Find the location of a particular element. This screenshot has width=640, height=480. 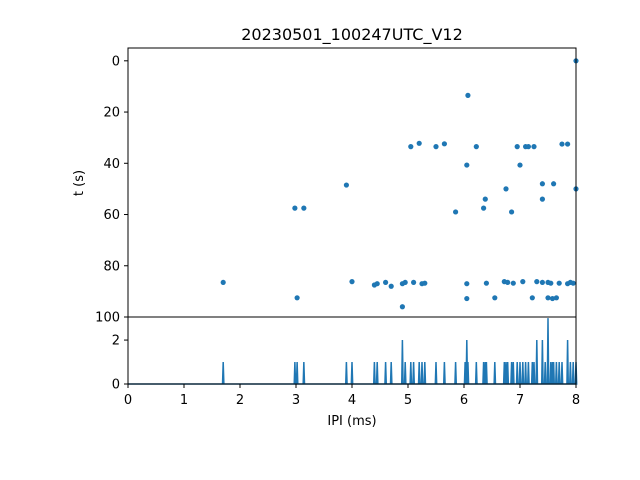

x-tick-label: 5 is located at coordinates (408, 400).